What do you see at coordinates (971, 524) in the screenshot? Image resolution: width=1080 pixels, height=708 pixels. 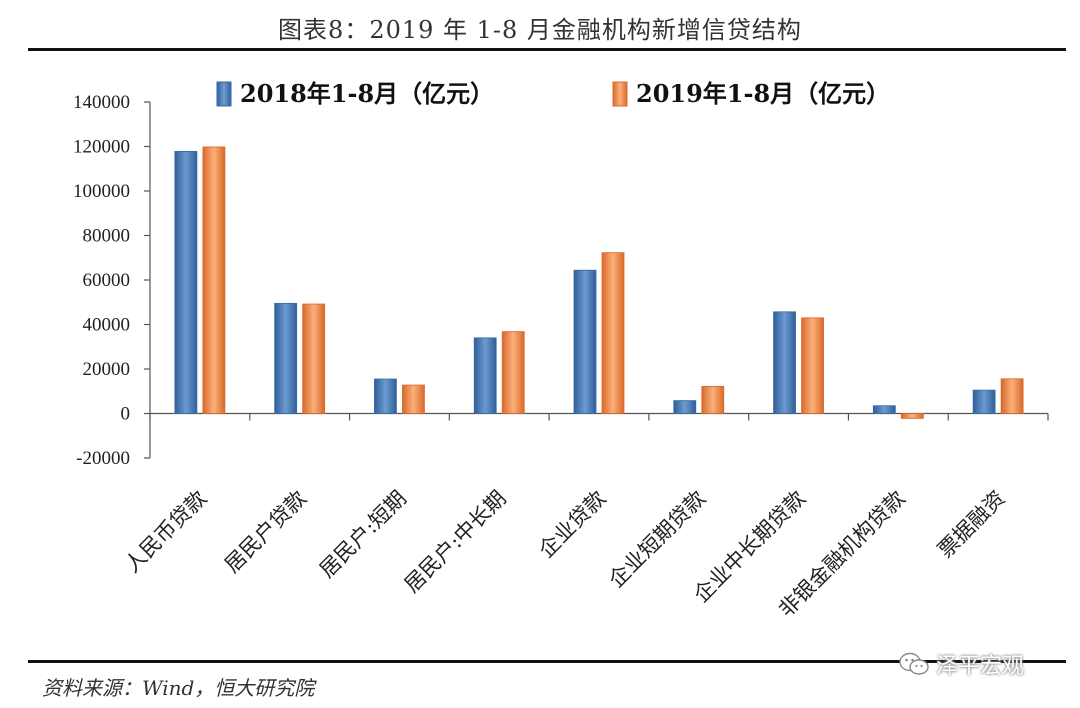 I see `x-category-label: 票据融资` at bounding box center [971, 524].